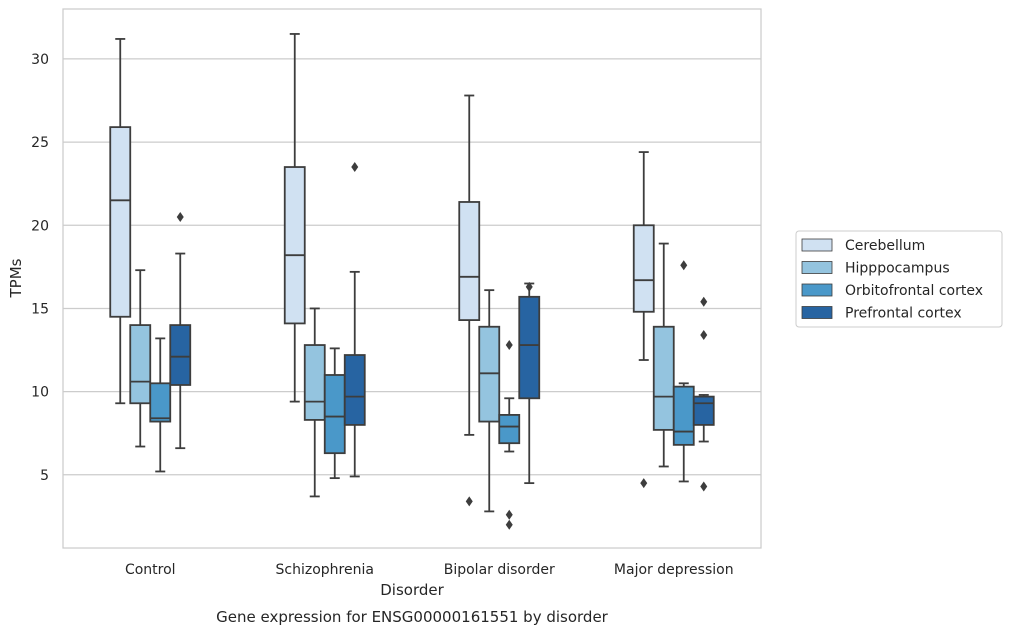 This screenshot has width=1013, height=638. Describe the element at coordinates (40, 309) in the screenshot. I see `y-tick-label: 15` at that location.